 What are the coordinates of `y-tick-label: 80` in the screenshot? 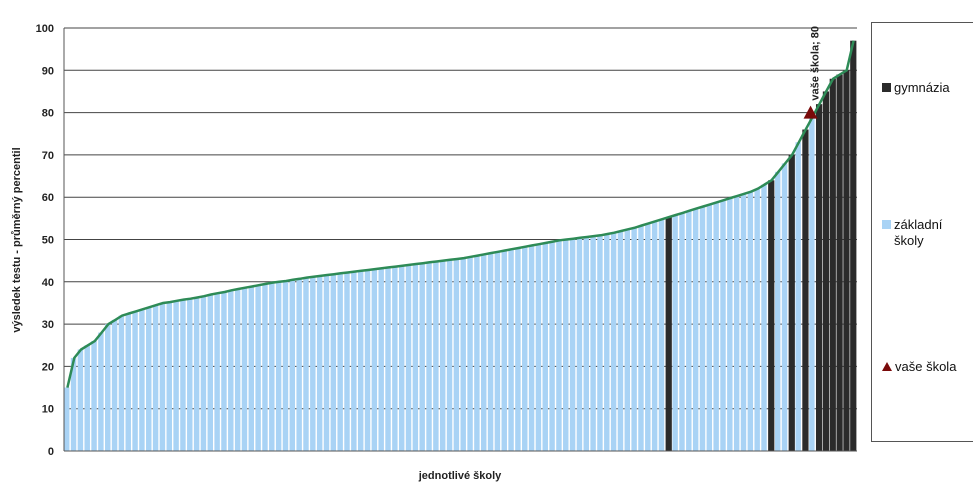 It's located at (48, 114).